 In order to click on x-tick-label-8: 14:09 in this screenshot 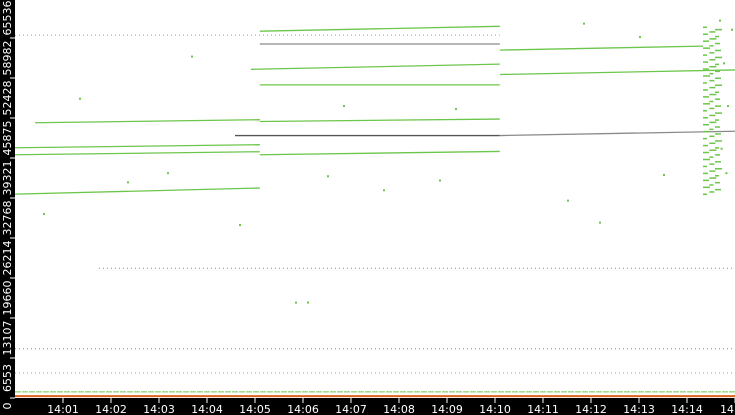, I will do `click(447, 409)`.